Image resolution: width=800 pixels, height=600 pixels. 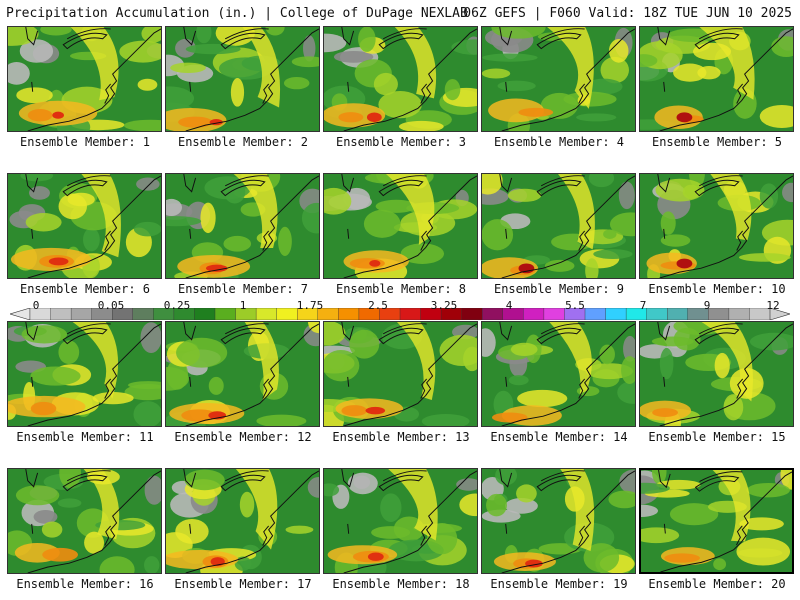 What do you see at coordinates (85, 142) in the screenshot?
I see `ensemble-member-label: Ensemble Member: 1` at bounding box center [85, 142].